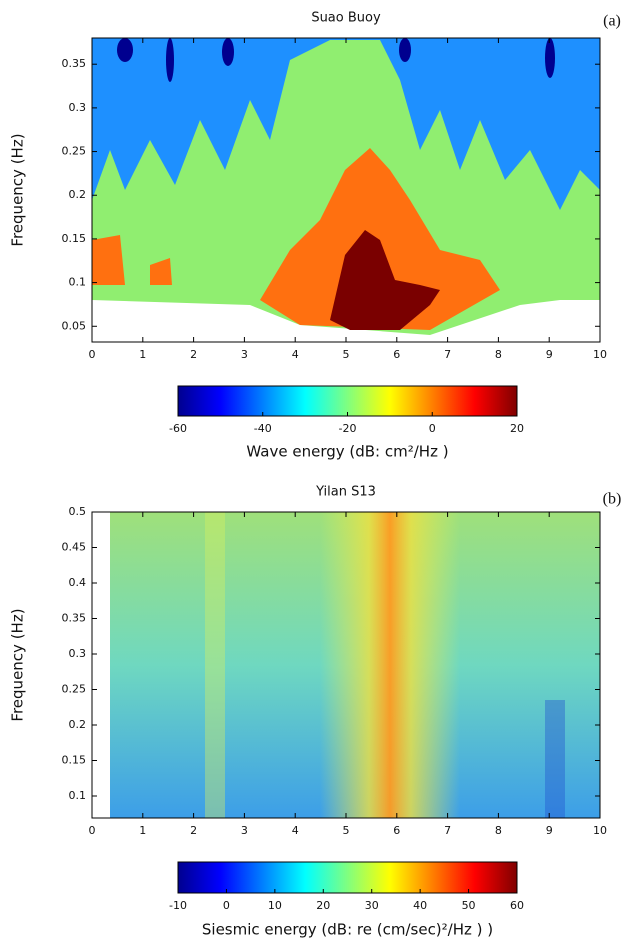 This screenshot has height=950, width=635. What do you see at coordinates (612, 499) in the screenshot?
I see `panel-label: (b)` at bounding box center [612, 499].